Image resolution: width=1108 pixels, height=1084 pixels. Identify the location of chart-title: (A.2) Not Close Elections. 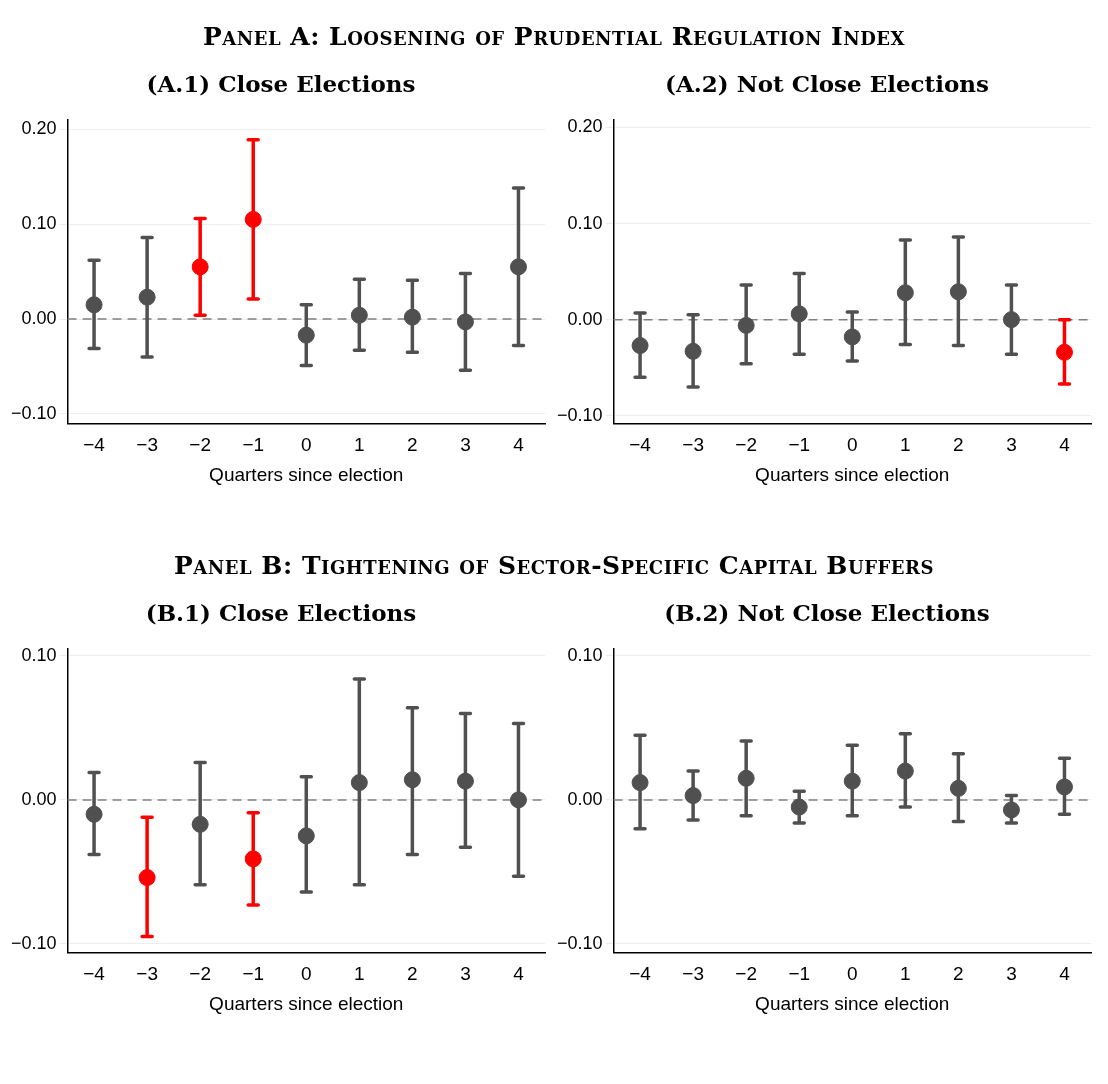
(827, 84).